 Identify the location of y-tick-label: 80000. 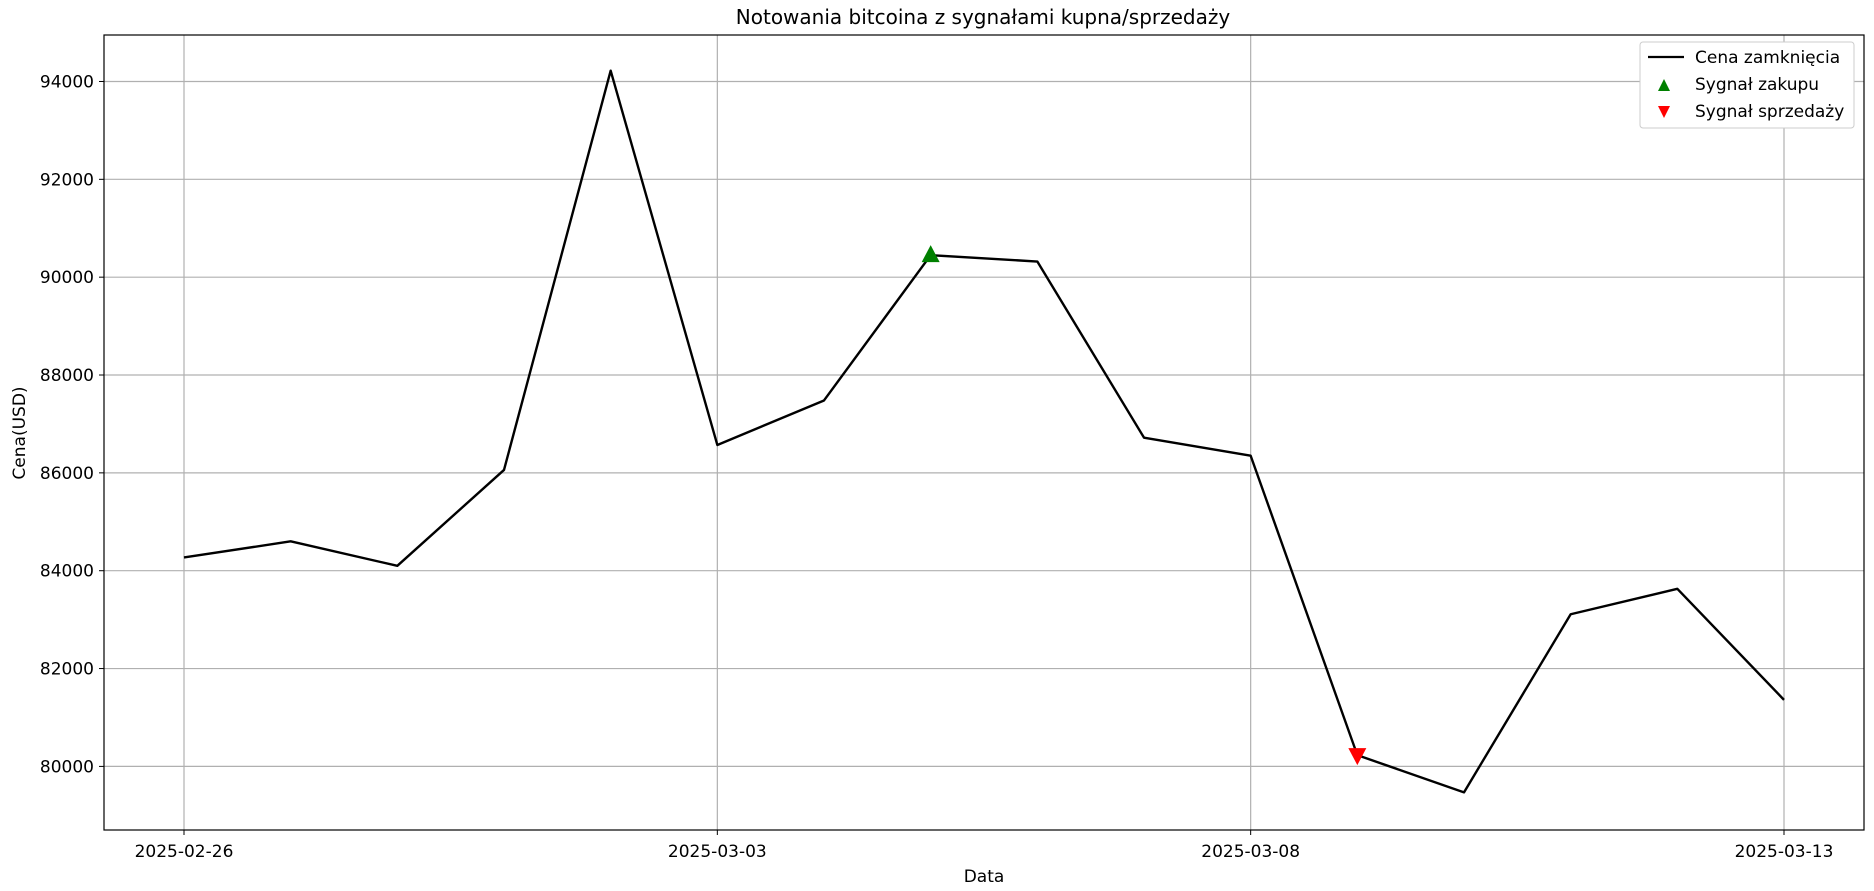
(67, 767).